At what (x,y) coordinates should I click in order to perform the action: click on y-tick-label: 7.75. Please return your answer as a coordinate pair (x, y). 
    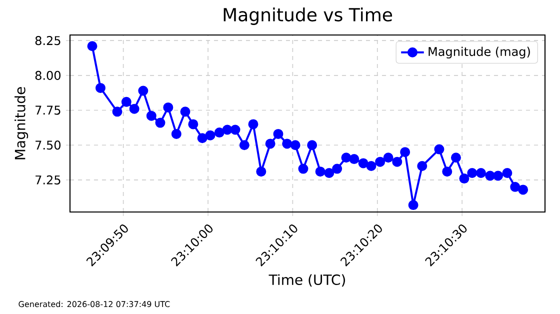
    Looking at the image, I should click on (48, 110).